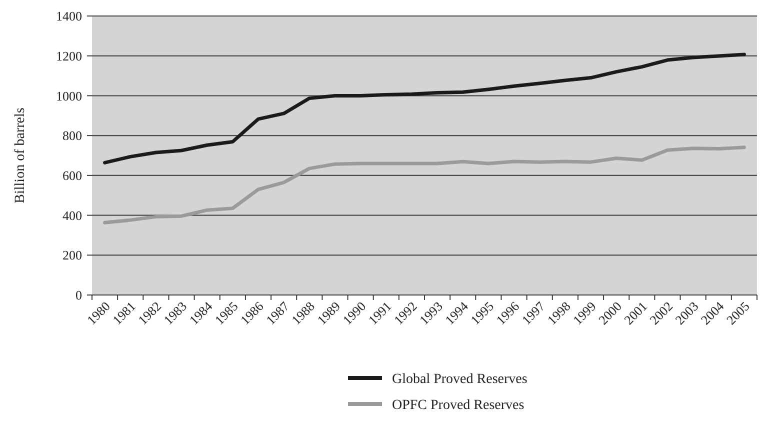  Describe the element at coordinates (72, 215) in the screenshot. I see `y-tick-label: 400` at that location.